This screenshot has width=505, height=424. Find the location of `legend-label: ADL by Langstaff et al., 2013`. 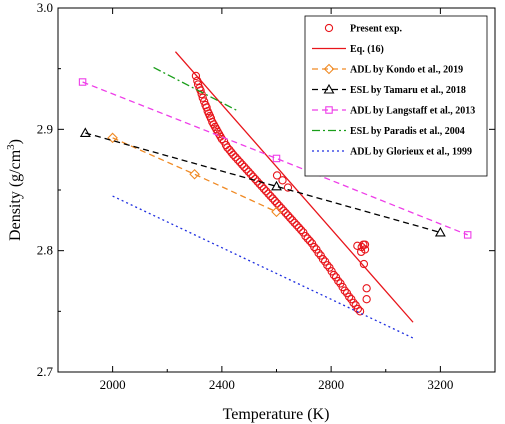

legend-label: ADL by Langstaff et al., 2013 is located at coordinates (412, 111).